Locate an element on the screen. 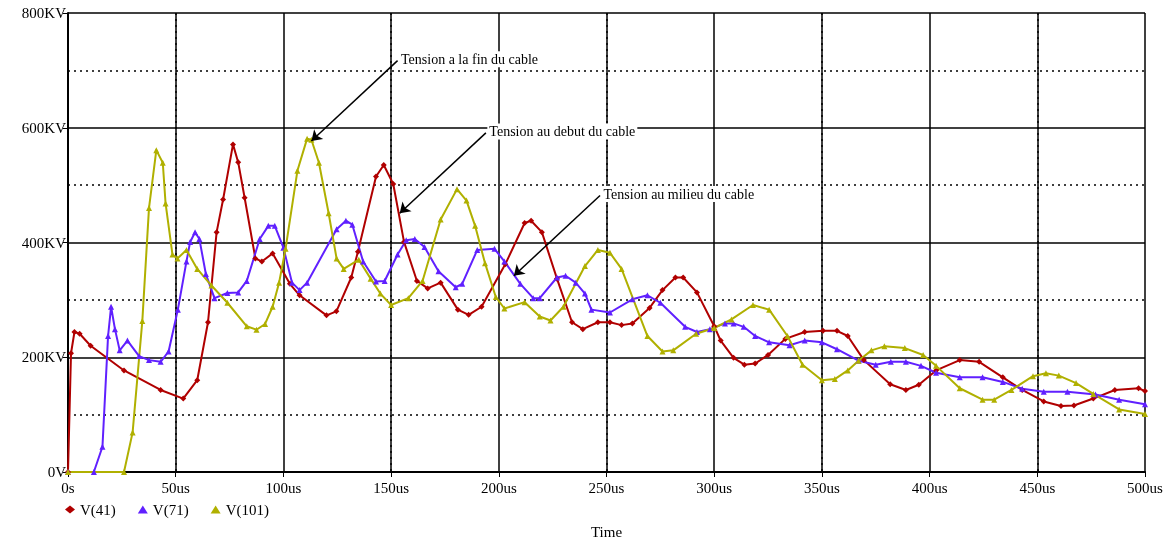  x-tick-label: 350us is located at coordinates (821, 487).